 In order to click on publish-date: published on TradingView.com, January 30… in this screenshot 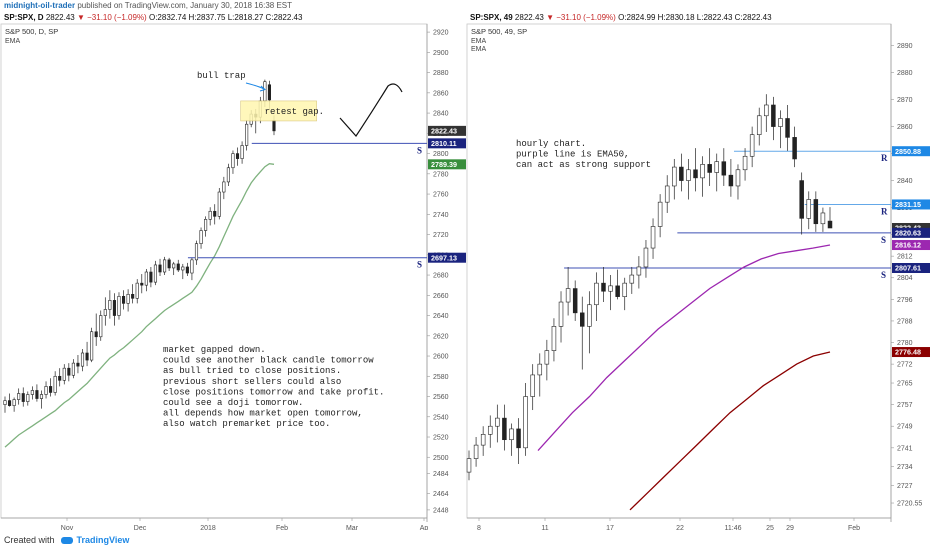, I will do `click(185, 5)`.